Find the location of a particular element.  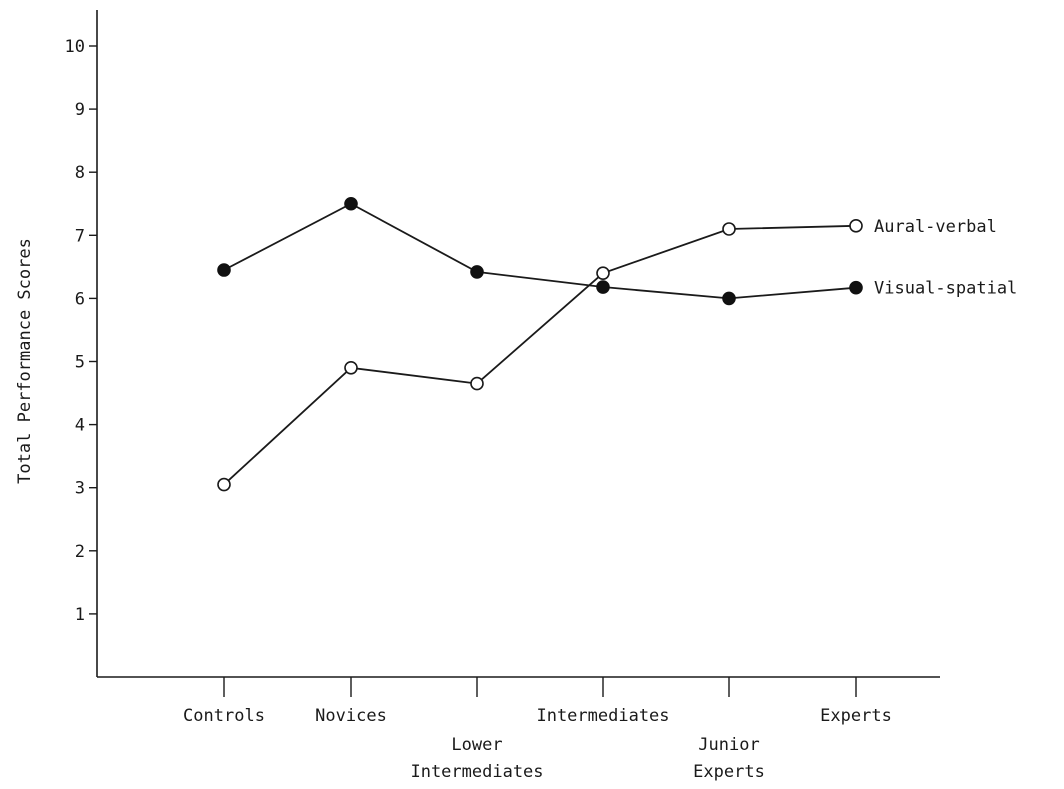

series-label-aural-verbal: Aural-verbal is located at coordinates (935, 227).